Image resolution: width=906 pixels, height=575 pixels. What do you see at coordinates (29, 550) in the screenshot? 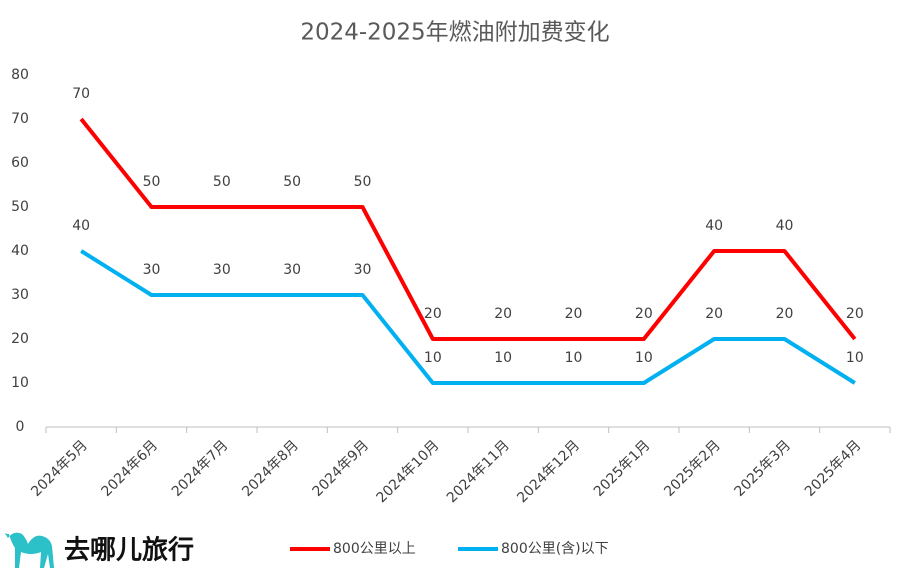
I see `brand-icon` at bounding box center [29, 550].